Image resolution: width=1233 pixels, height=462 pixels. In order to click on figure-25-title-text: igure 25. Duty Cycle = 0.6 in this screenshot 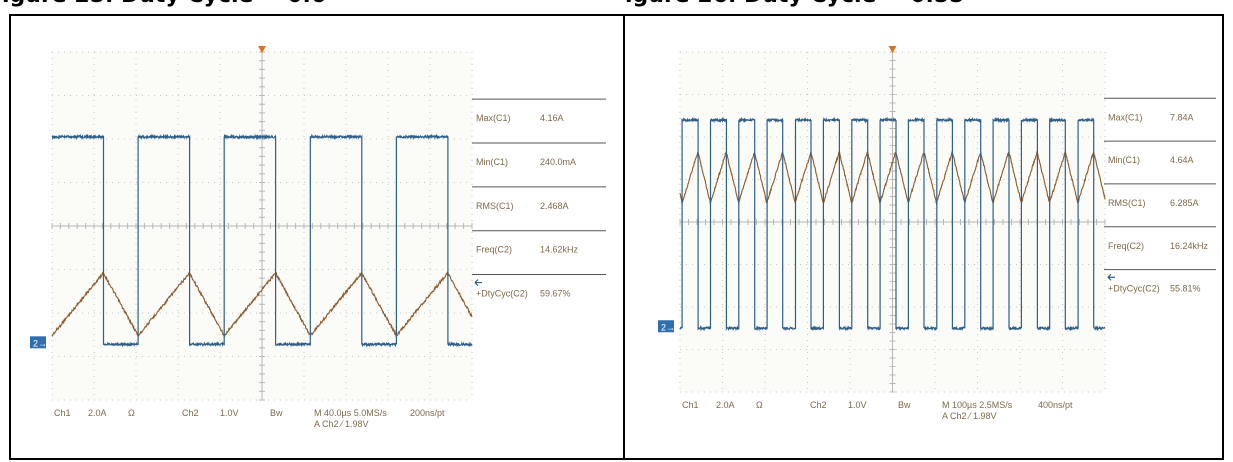, I will do `click(164, 4)`.